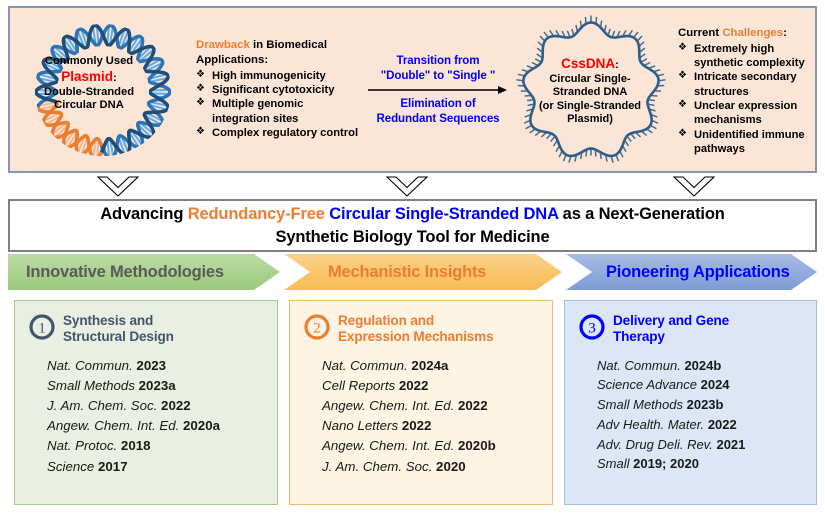 This screenshot has height=514, width=825. Describe the element at coordinates (258, 111) in the screenshot. I see `drawback-item-label: Multiple genomic integration sites` at that location.